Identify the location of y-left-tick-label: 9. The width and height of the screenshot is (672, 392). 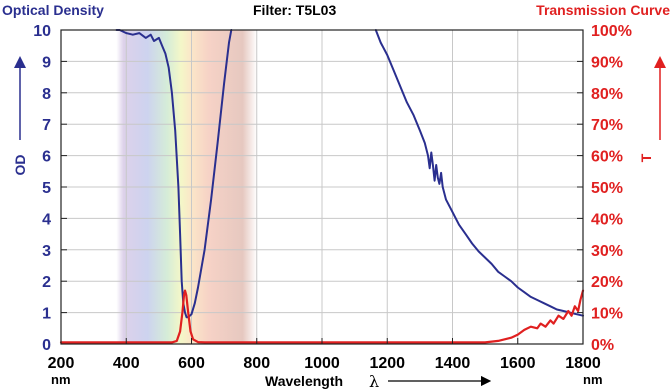
(46, 62).